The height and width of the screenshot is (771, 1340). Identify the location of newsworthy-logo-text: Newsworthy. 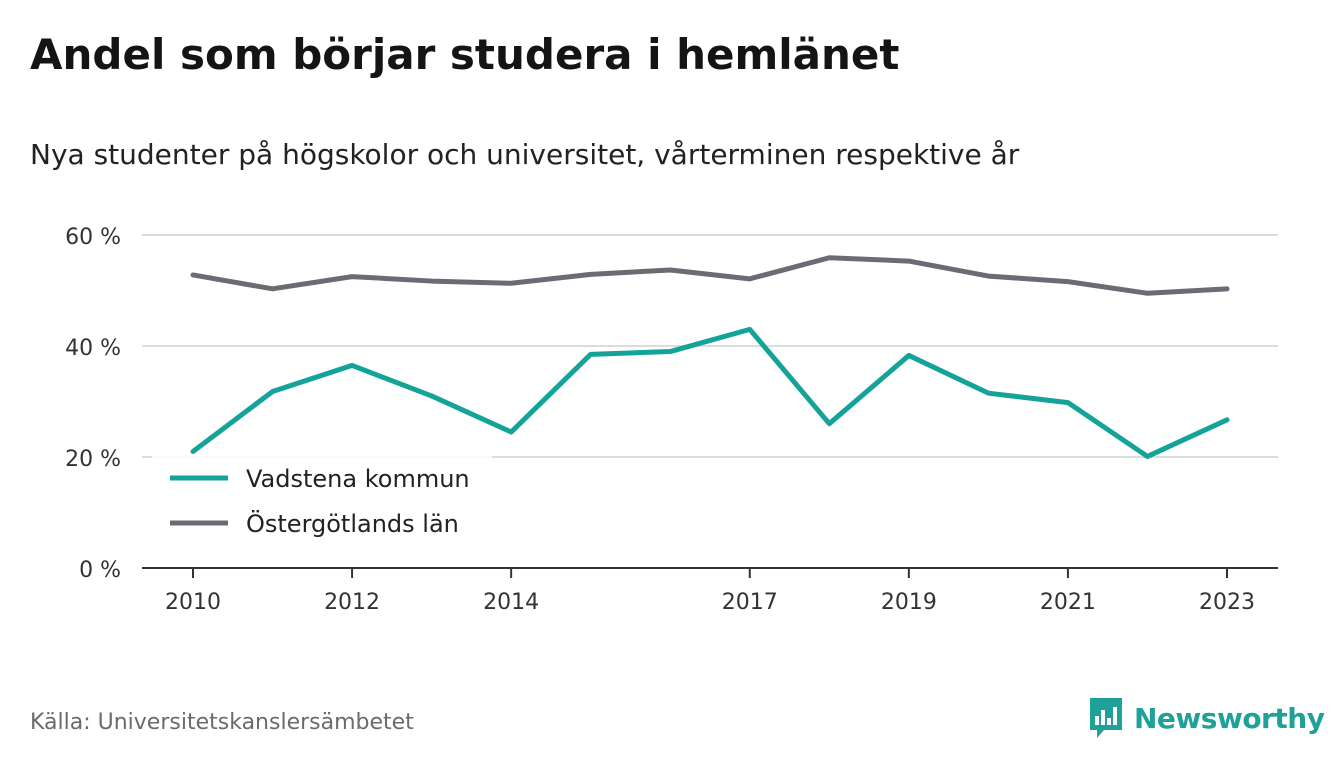
(1229, 718).